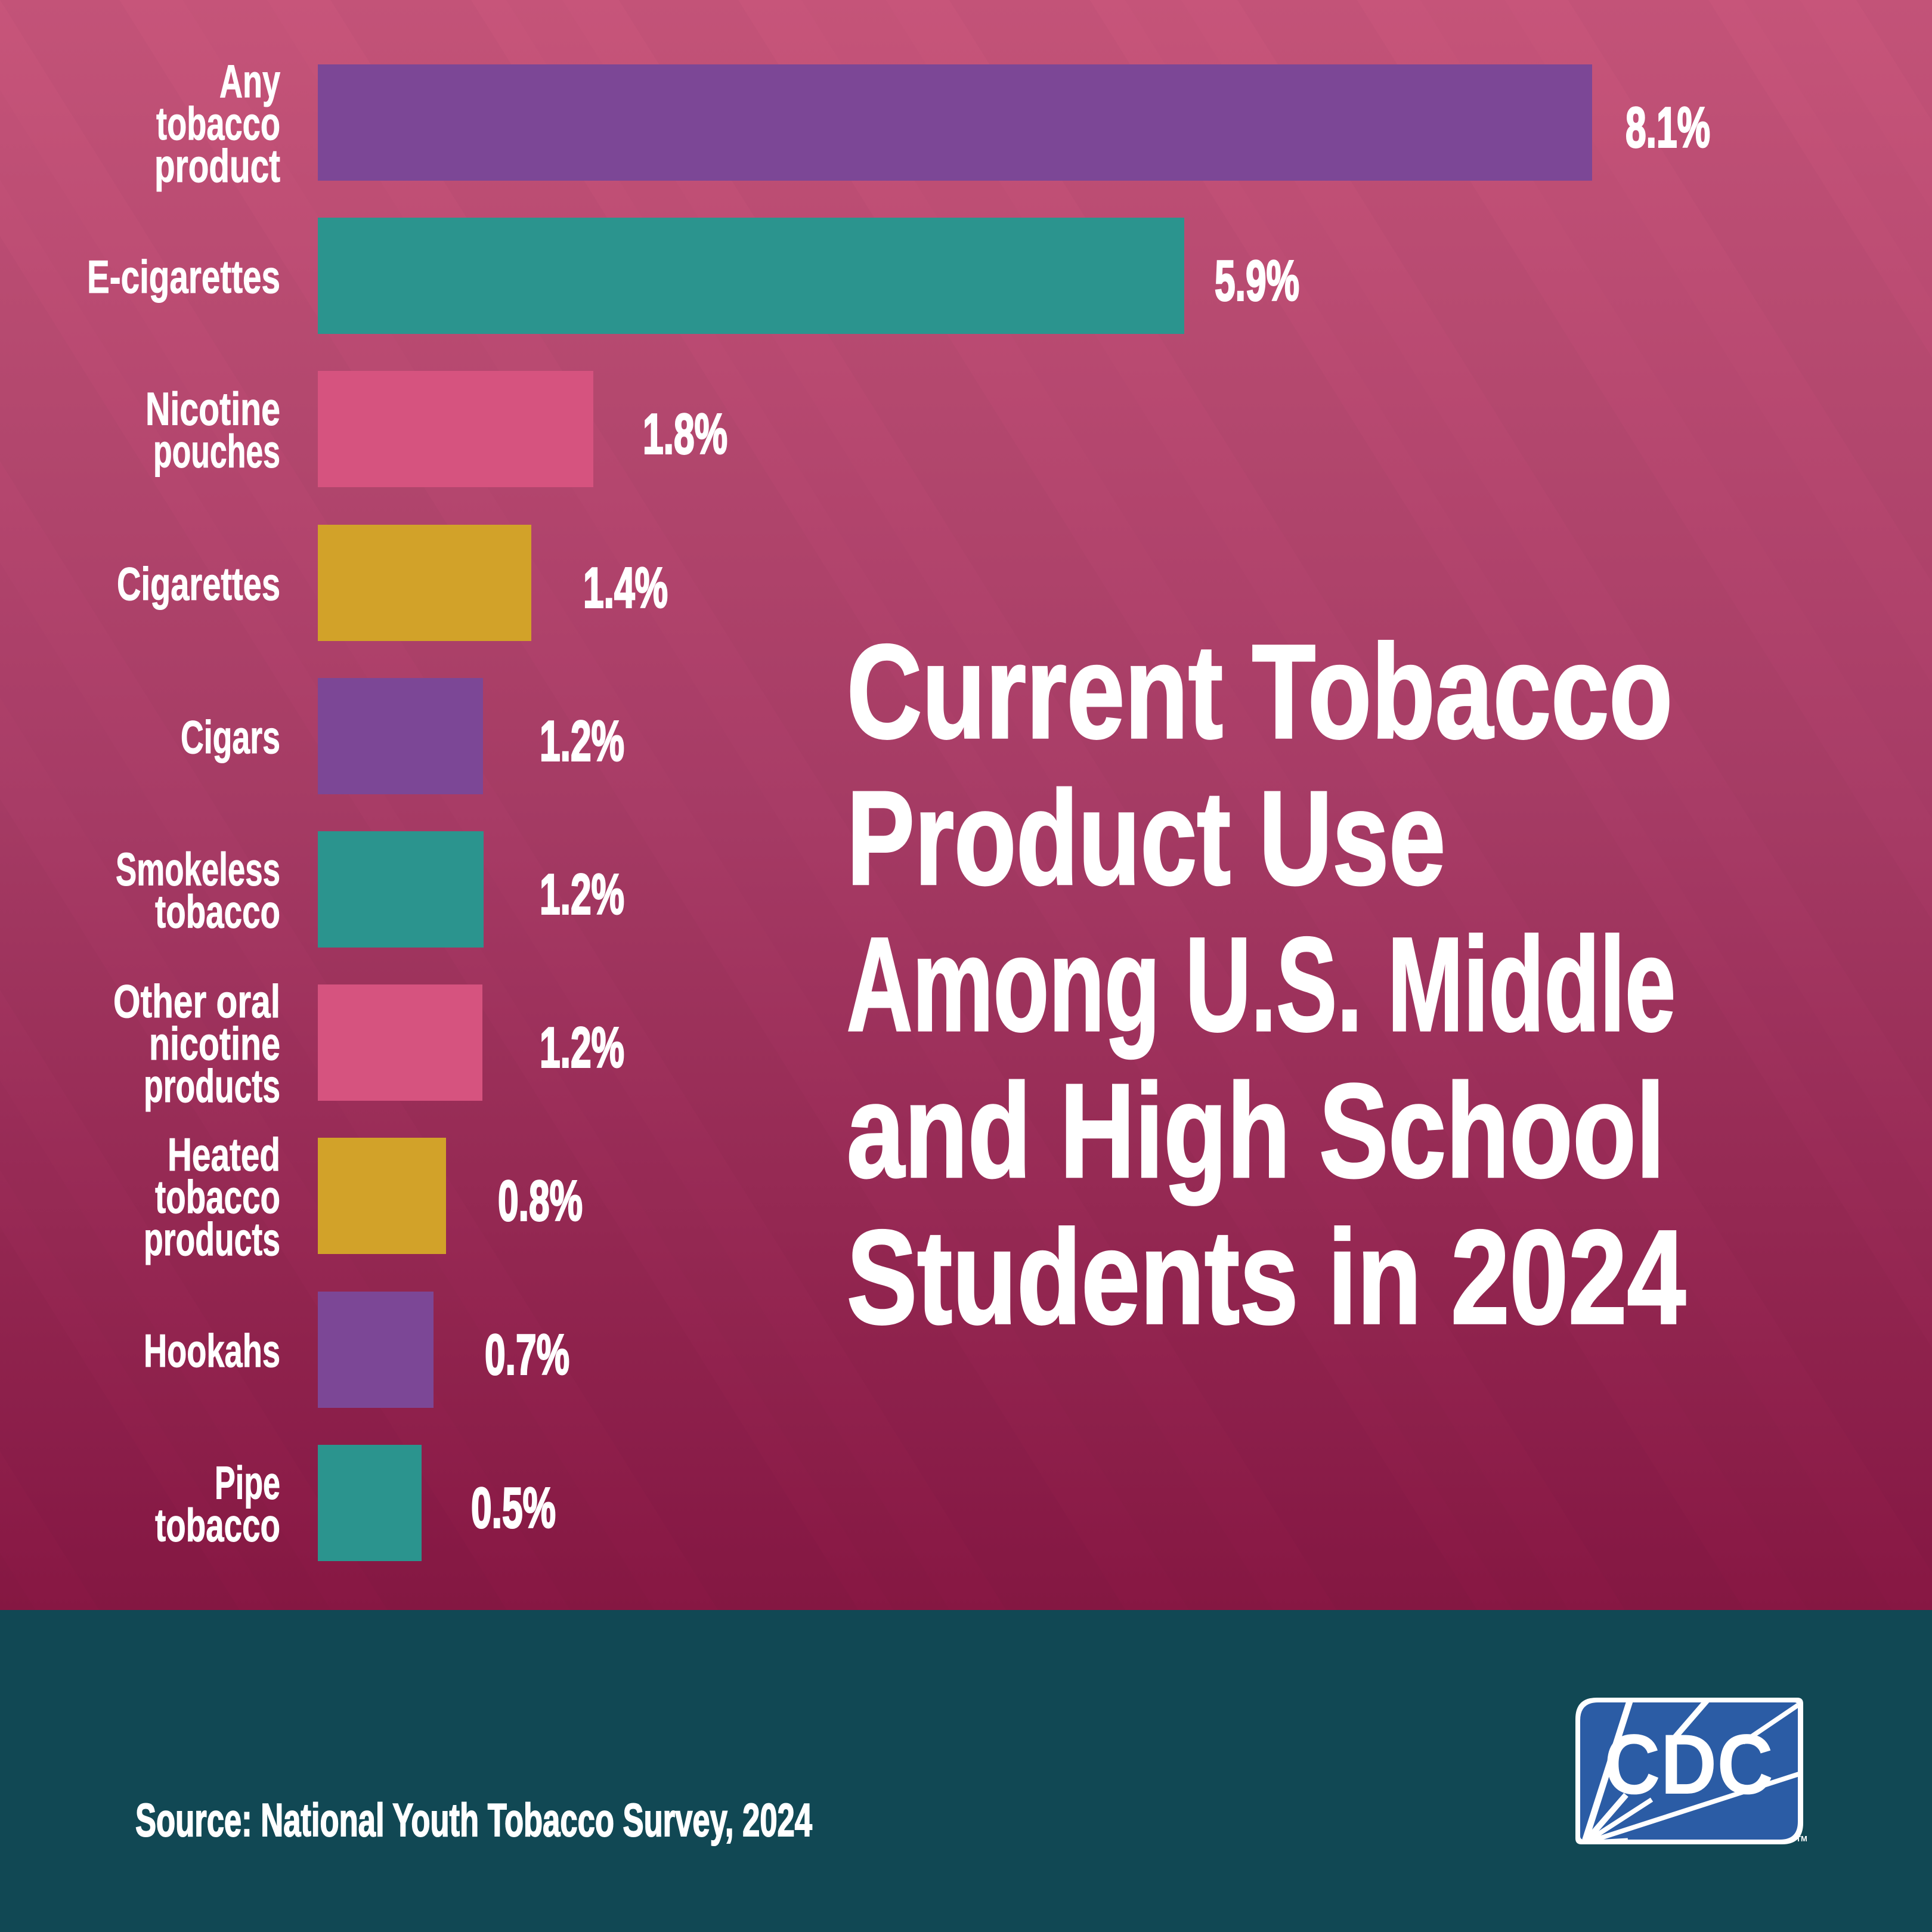 This screenshot has height=1932, width=1932. I want to click on svg-text: 8.1%, so click(1668, 128).